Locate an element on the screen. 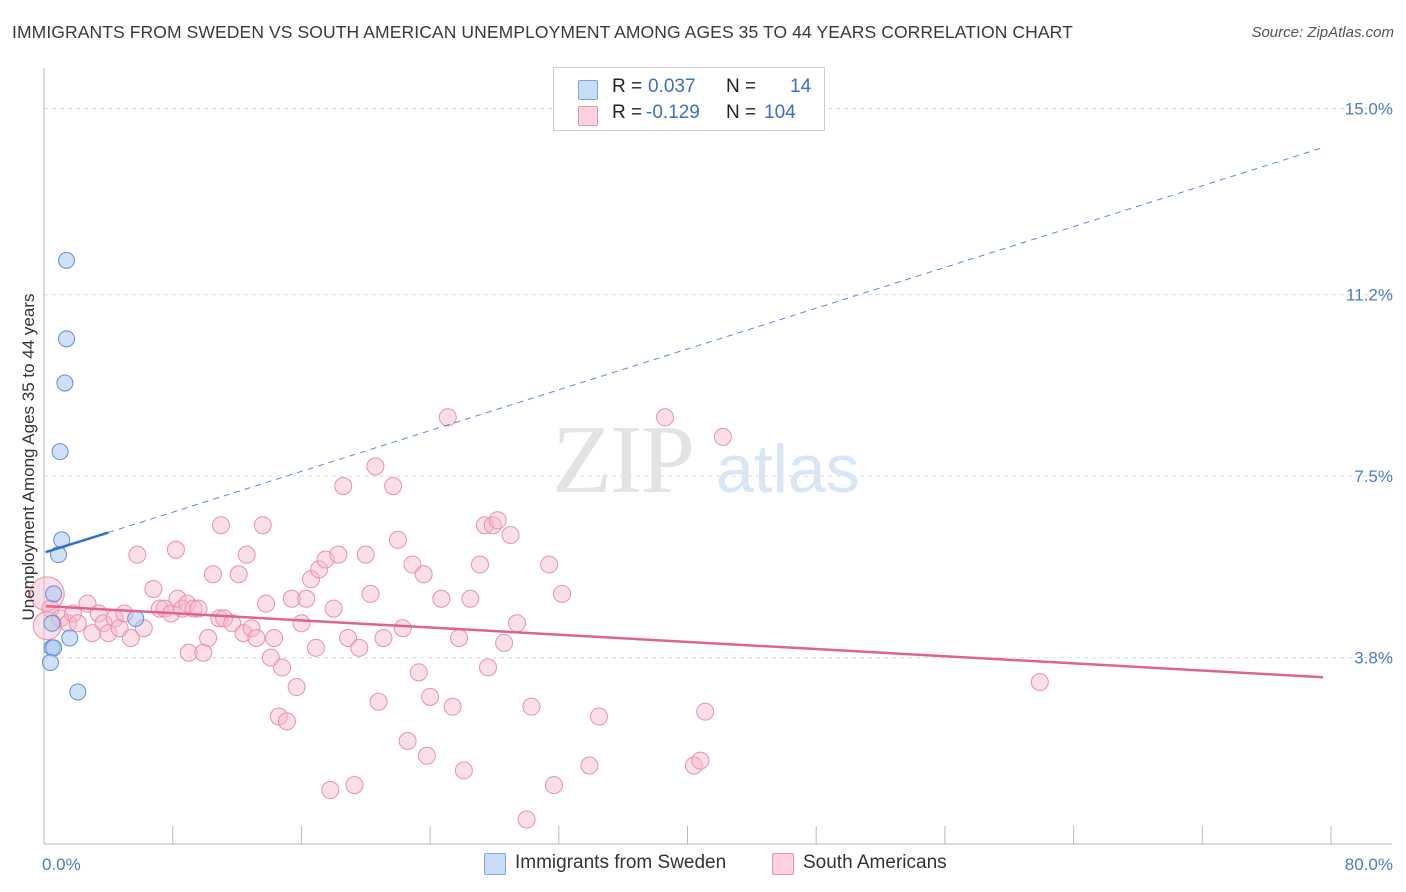 This screenshot has width=1406, height=892. sweden-trend-solid is located at coordinates (77, 542).